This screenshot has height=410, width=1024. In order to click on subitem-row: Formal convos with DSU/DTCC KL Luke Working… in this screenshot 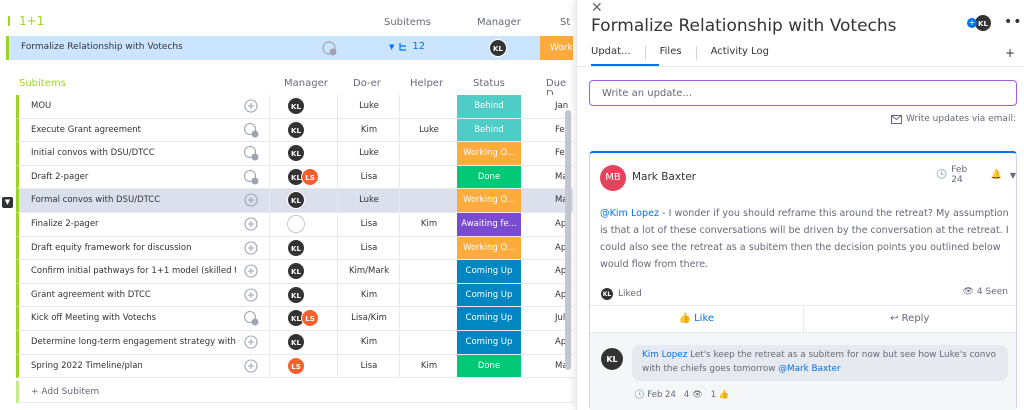, I will do `click(294, 201)`.